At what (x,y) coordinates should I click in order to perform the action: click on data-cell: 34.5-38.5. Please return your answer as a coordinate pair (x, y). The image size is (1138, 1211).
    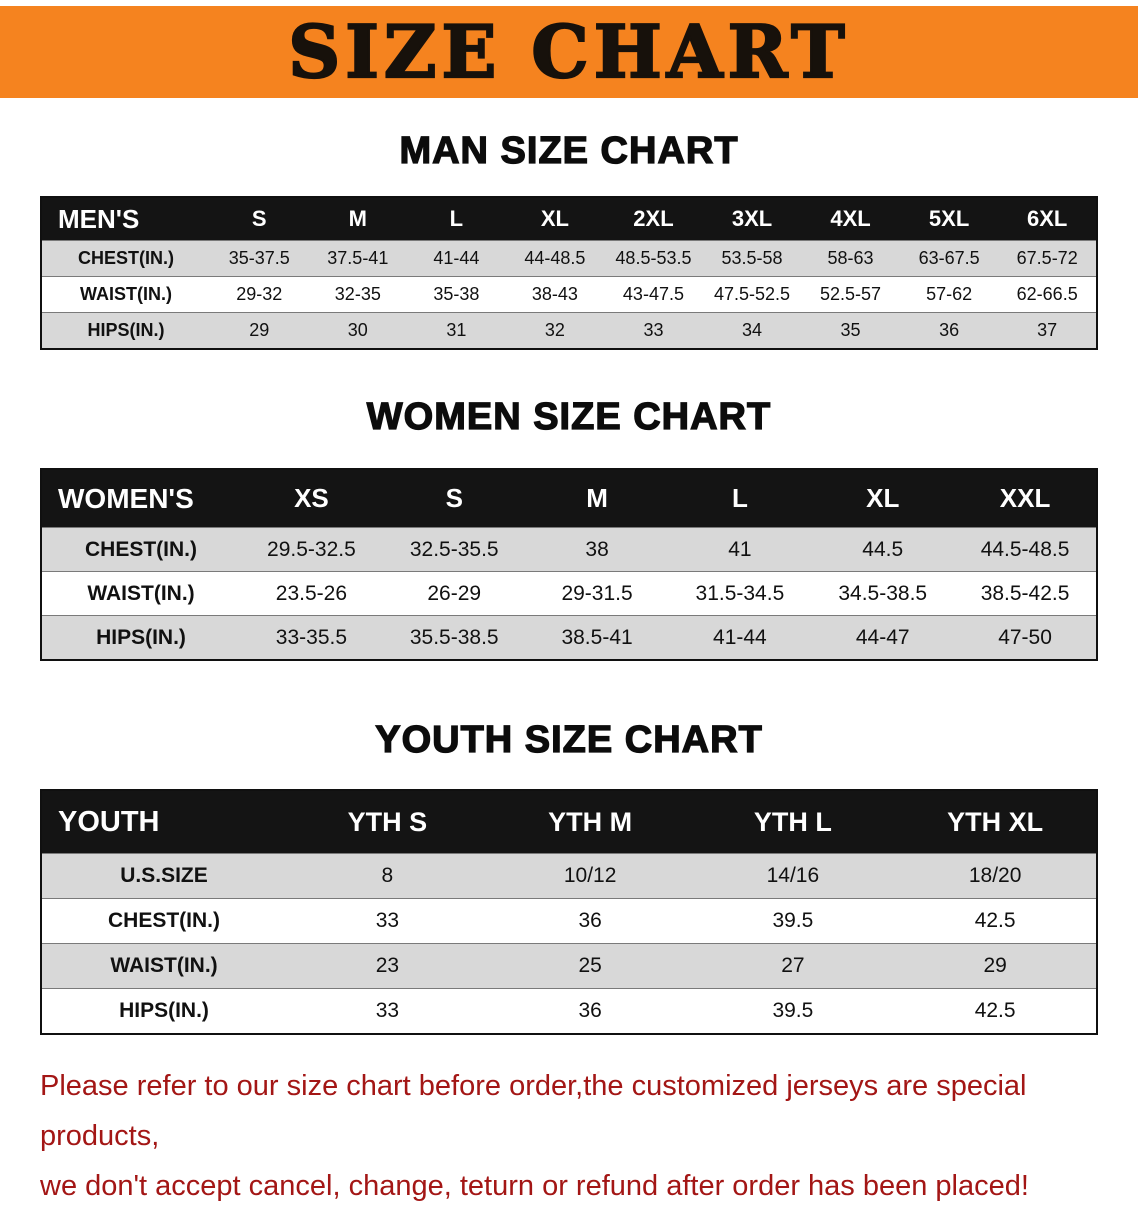
    Looking at the image, I should click on (883, 593).